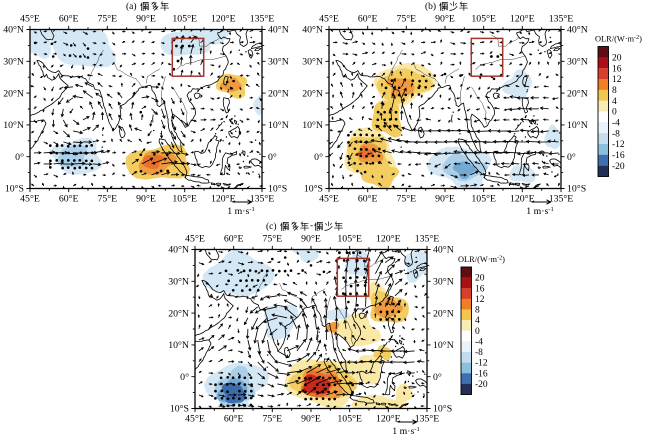 Image resolution: width=650 pixels, height=438 pixels. Describe the element at coordinates (131, 6) in the screenshot. I see `svg-text: (a)` at that location.